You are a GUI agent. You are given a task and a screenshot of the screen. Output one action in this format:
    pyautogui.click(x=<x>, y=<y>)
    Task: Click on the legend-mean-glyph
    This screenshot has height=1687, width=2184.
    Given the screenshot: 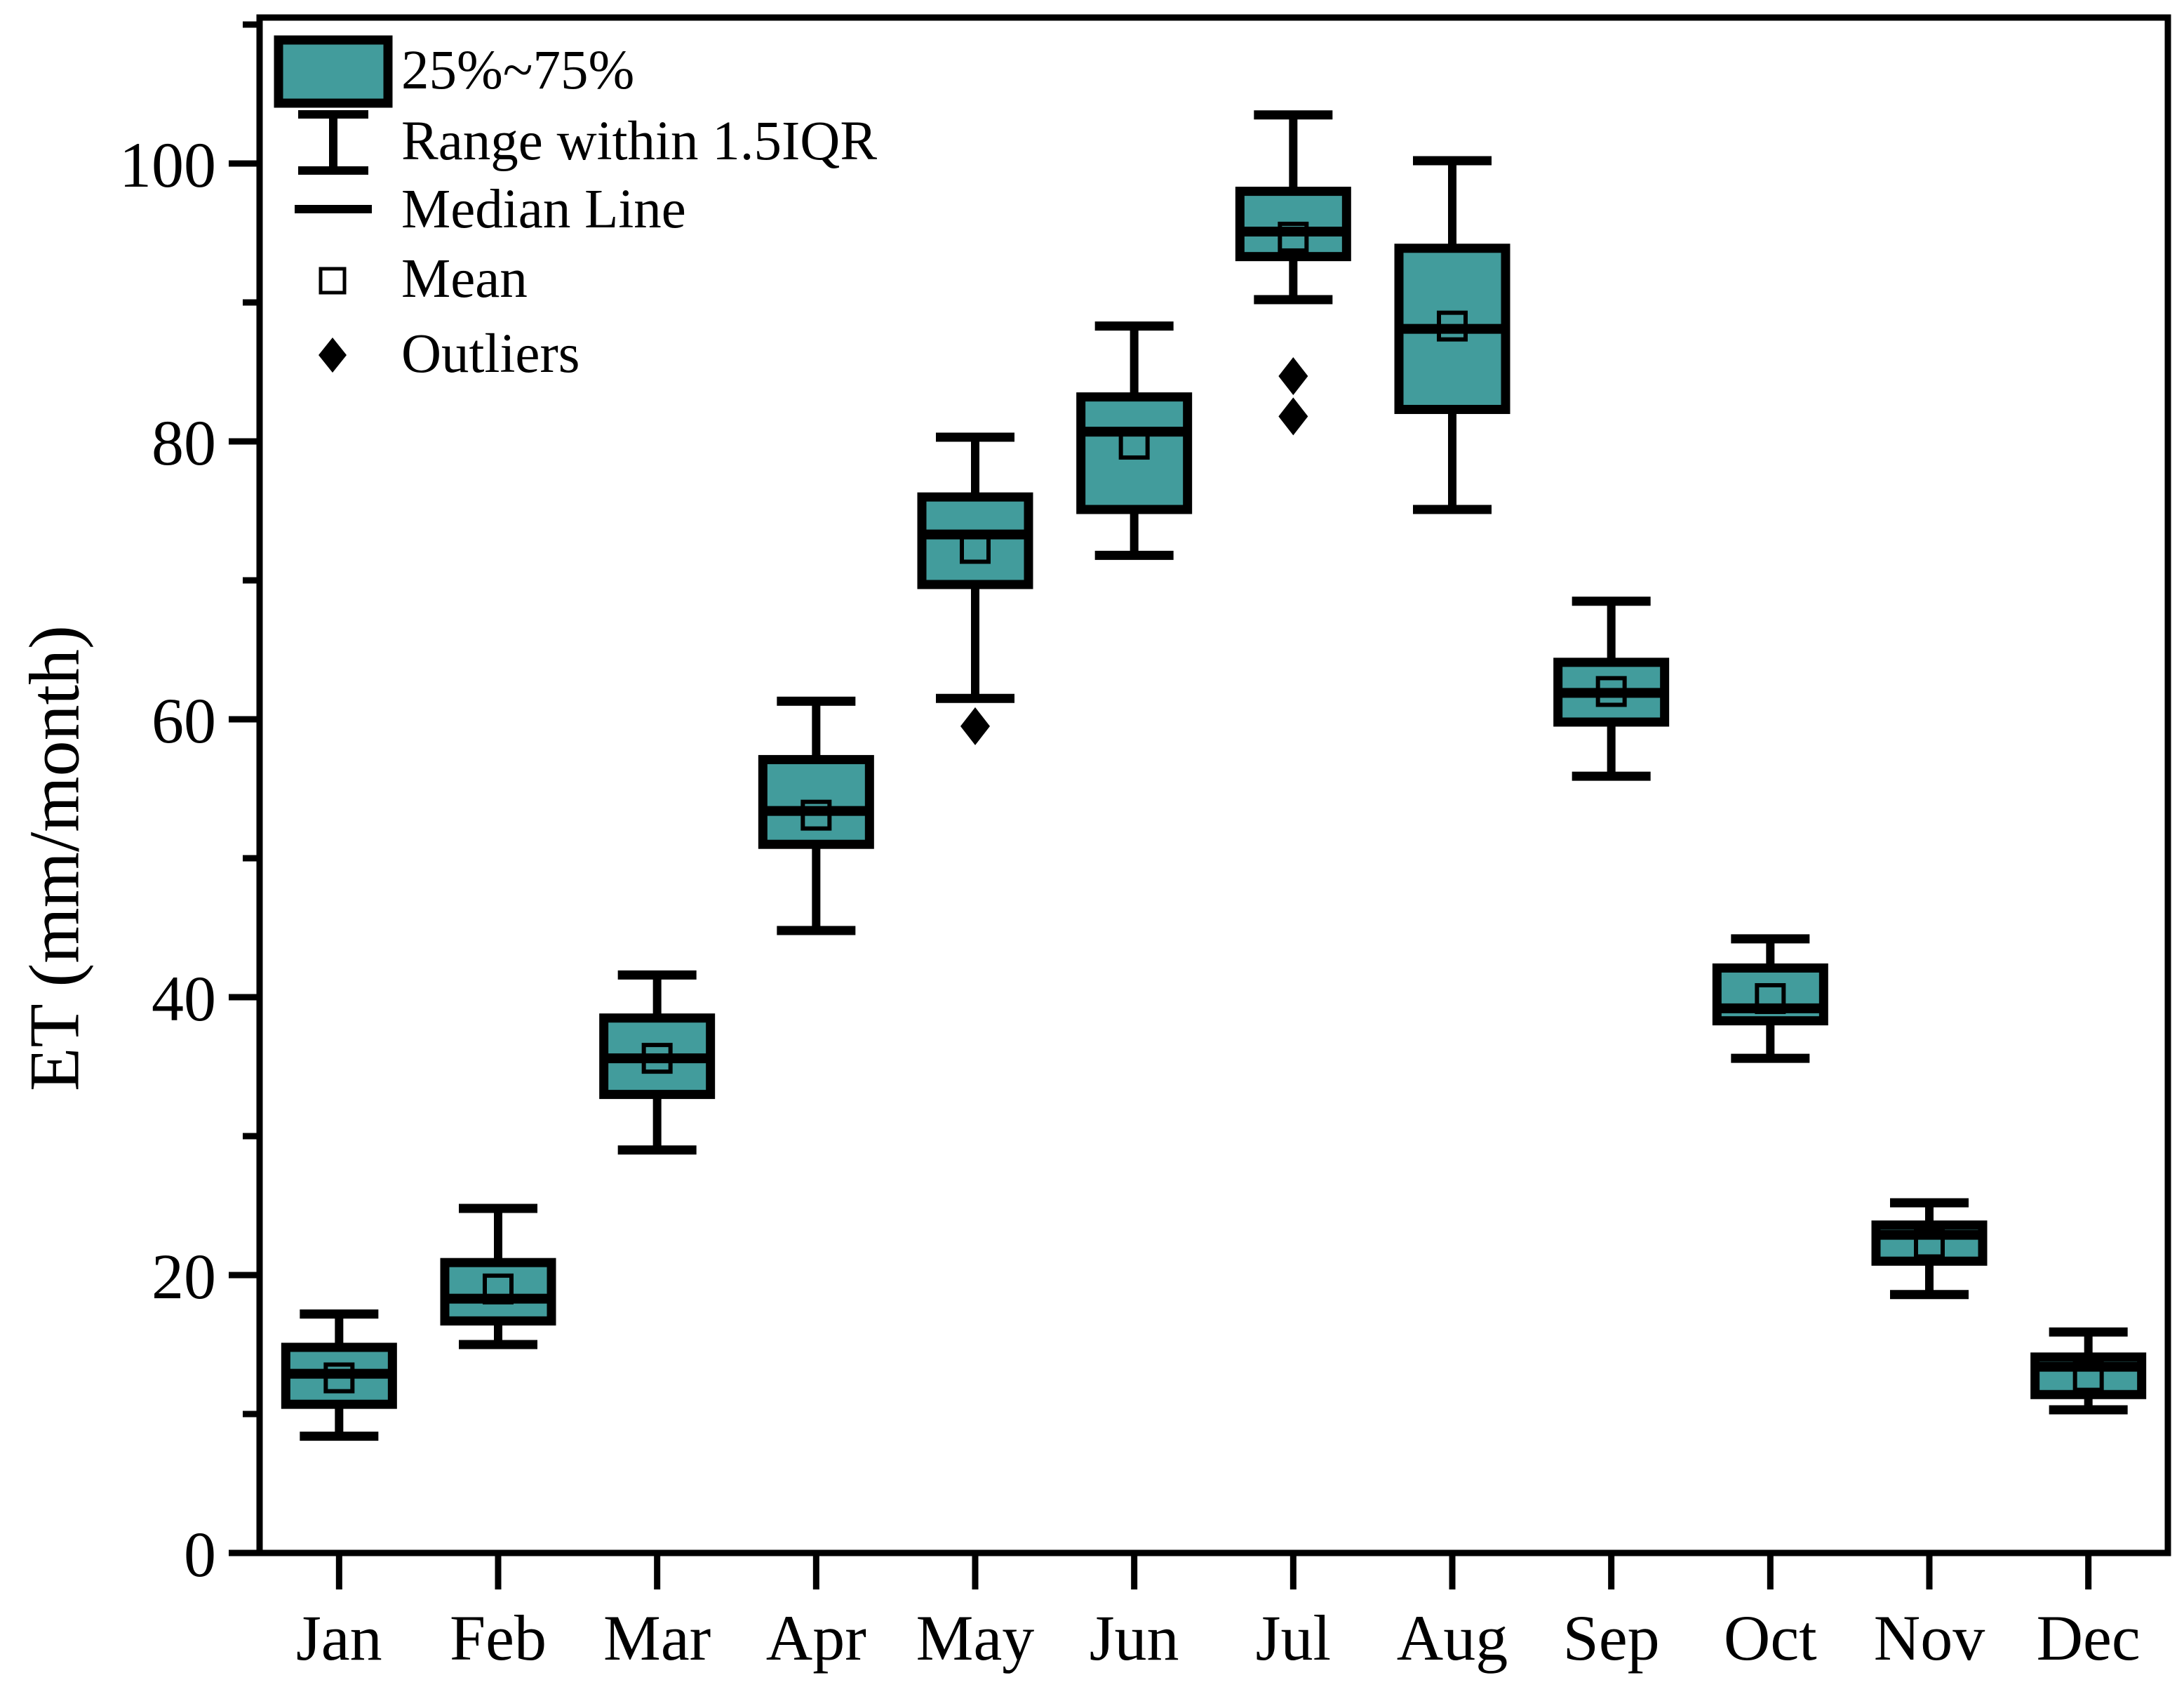 What is the action you would take?
    pyautogui.click(x=333, y=281)
    